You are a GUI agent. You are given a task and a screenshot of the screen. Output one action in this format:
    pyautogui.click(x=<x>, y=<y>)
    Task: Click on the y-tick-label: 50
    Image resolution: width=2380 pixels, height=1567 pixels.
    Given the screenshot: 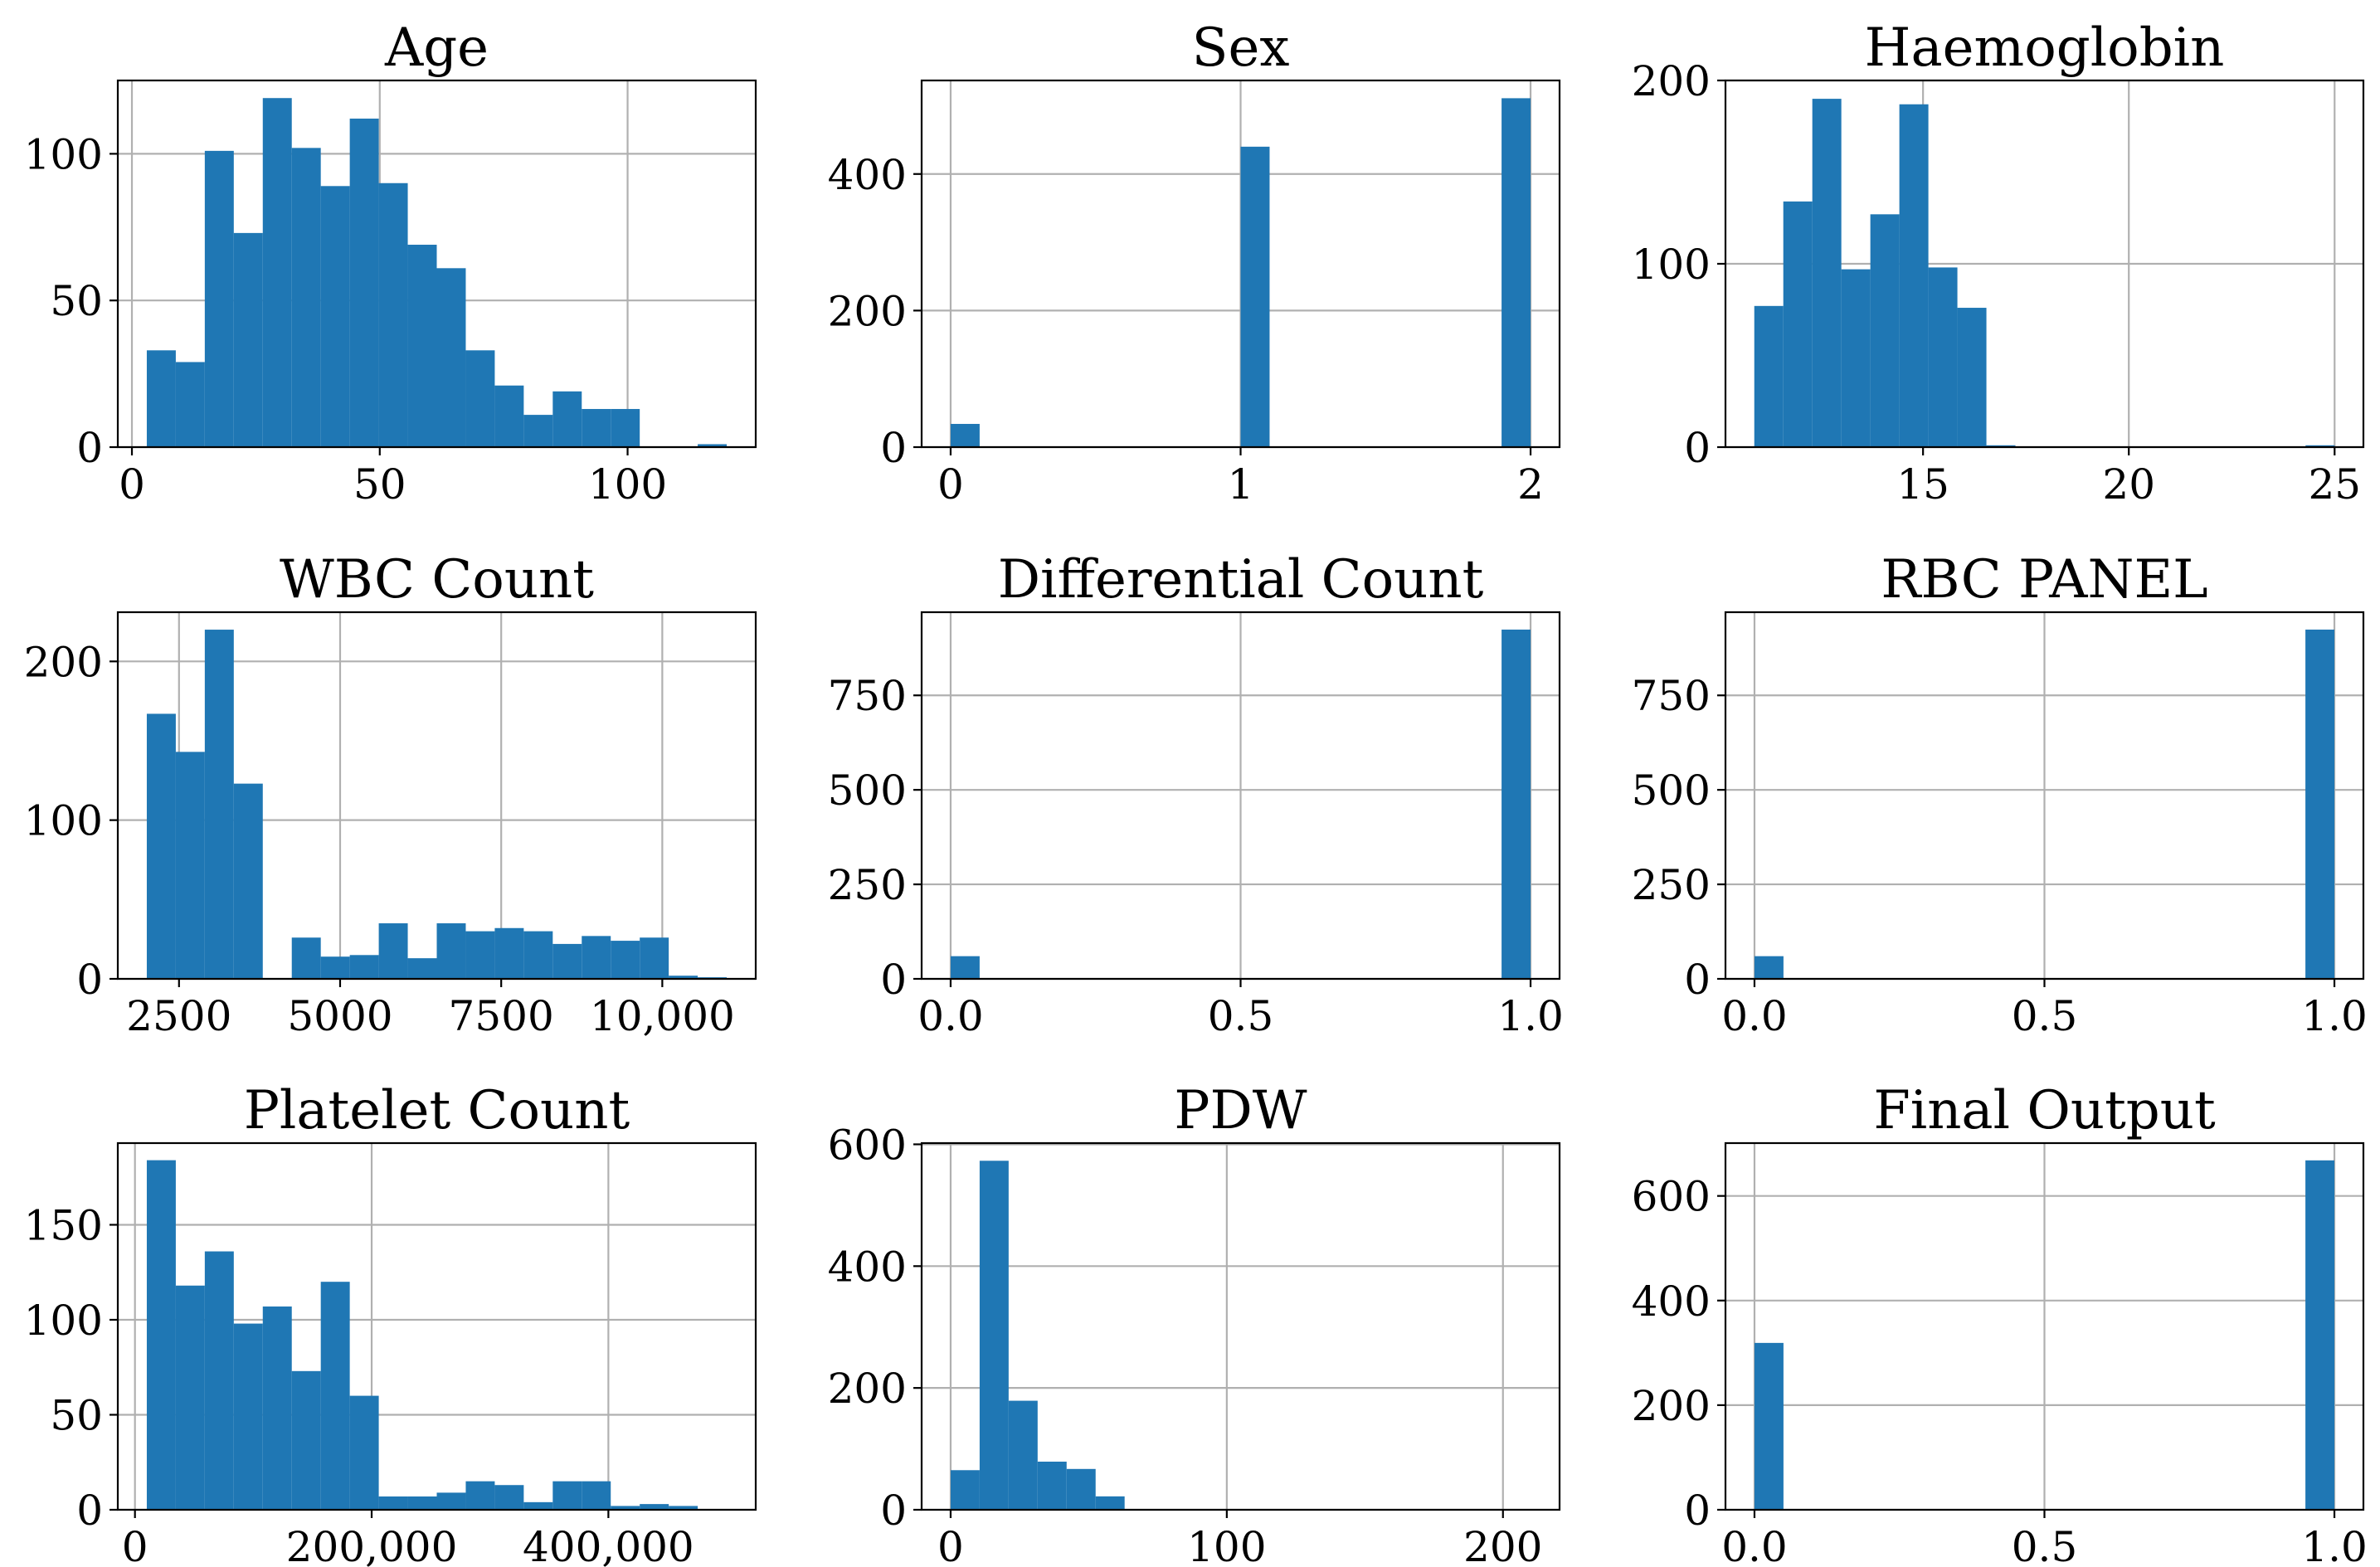 What is the action you would take?
    pyautogui.click(x=76, y=301)
    